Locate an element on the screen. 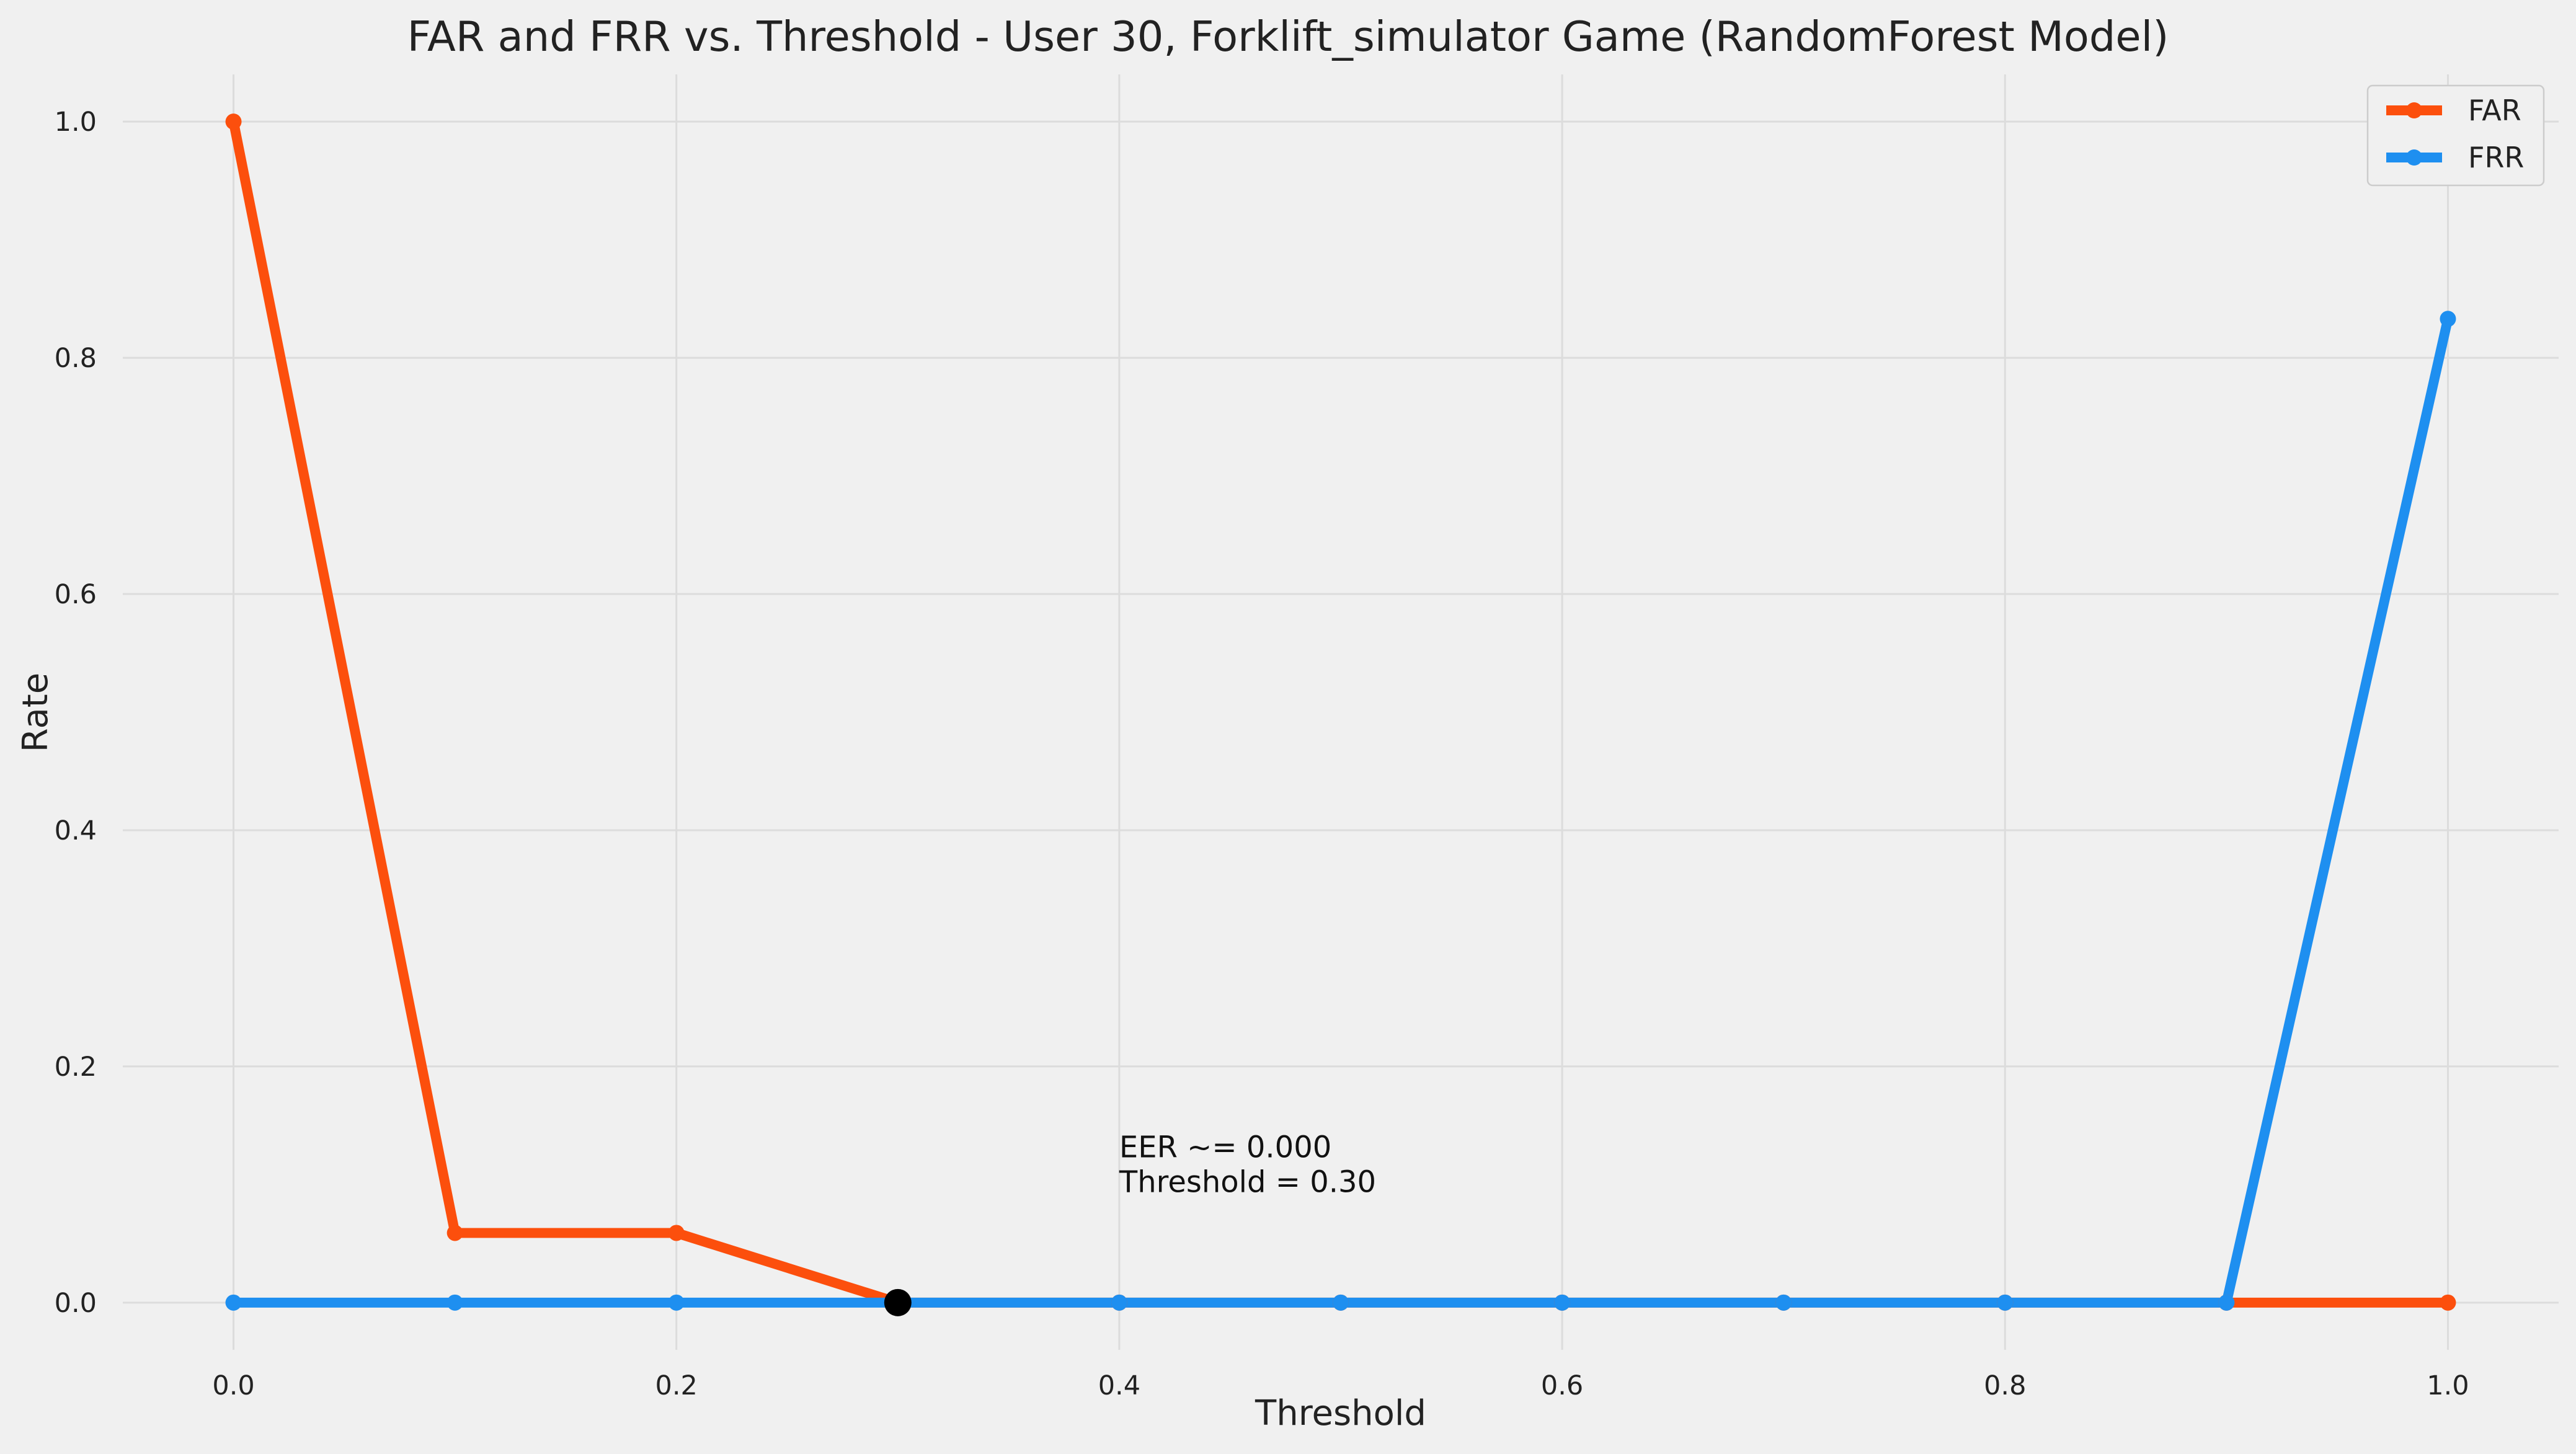 The width and height of the screenshot is (2576, 1454). x-tick-label-3: 0.6 is located at coordinates (1562, 1385).